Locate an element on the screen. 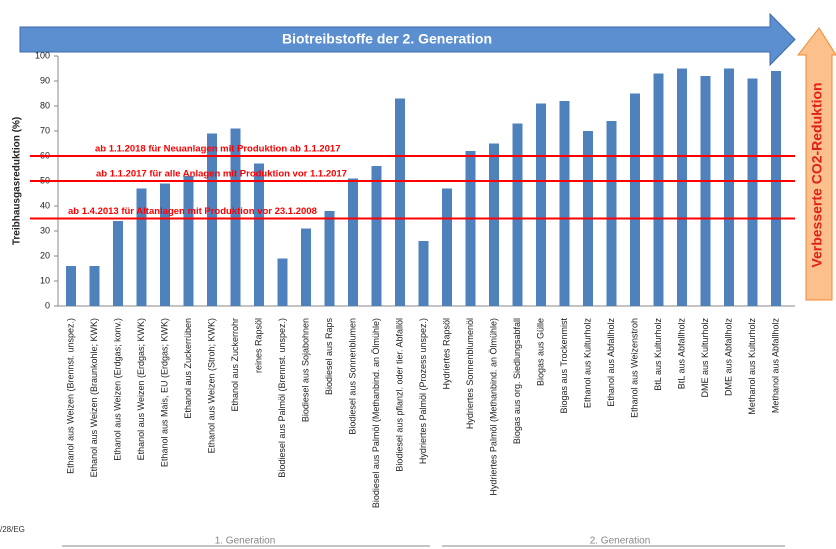  x-tick-label: Ethanol aus Kulturholz is located at coordinates (587, 363).